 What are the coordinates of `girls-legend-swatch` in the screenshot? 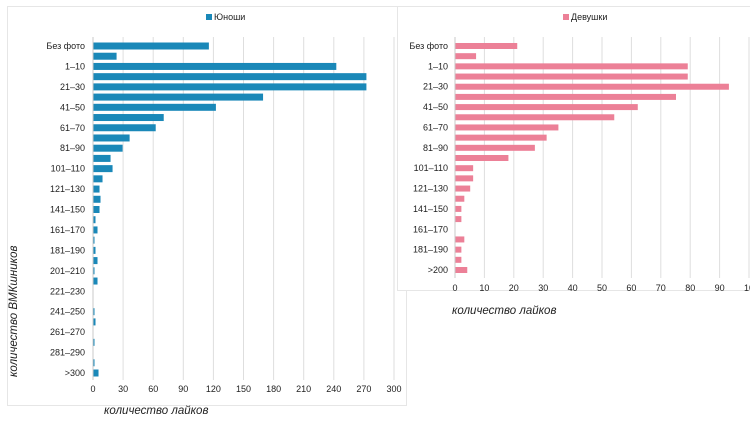 It's located at (566, 16).